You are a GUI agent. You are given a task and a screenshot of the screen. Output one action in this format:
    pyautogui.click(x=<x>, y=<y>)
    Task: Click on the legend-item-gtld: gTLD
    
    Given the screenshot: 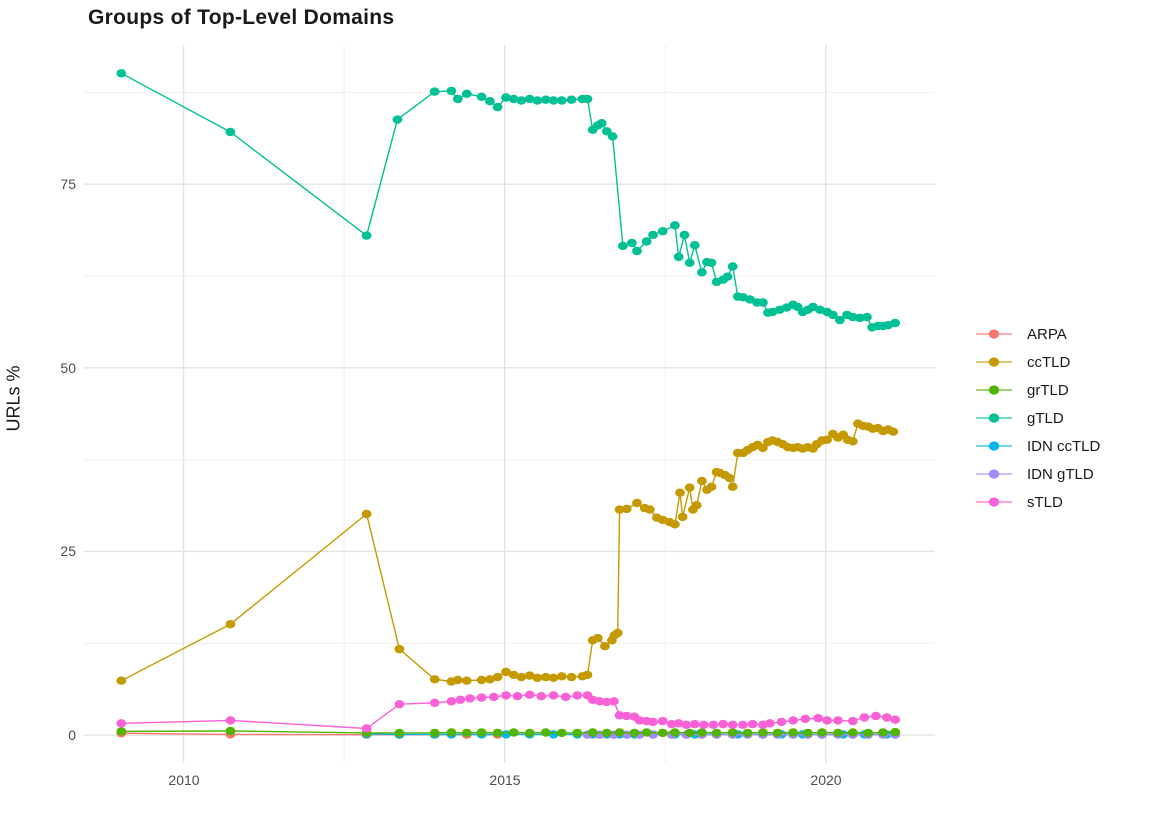 What is the action you would take?
    pyautogui.click(x=1037, y=418)
    